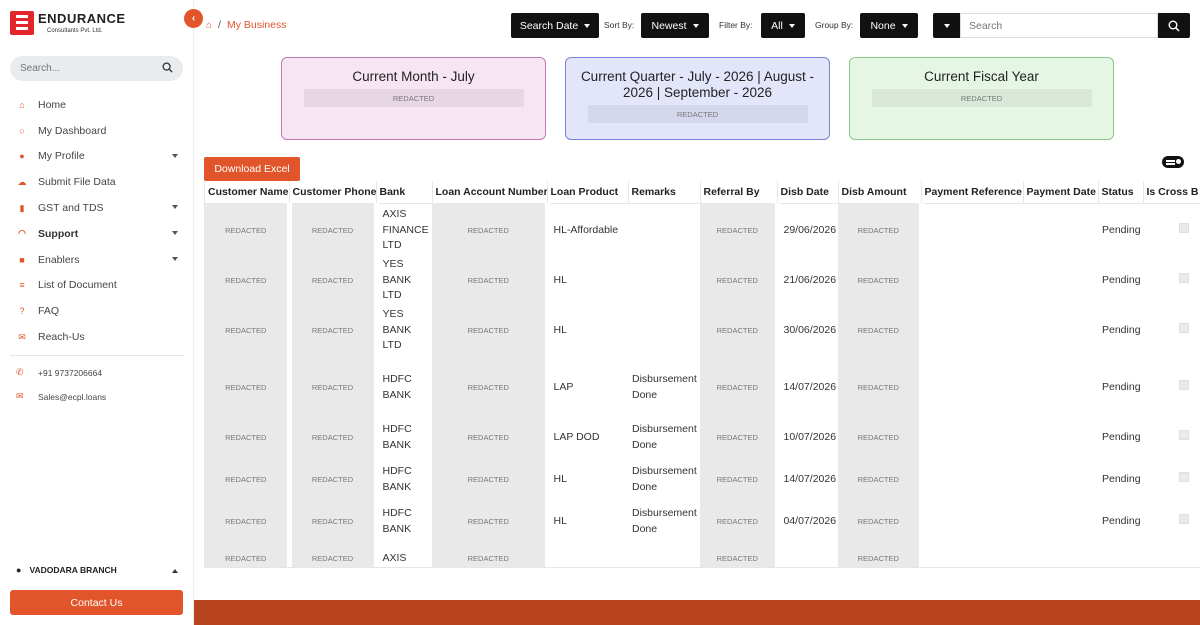 The height and width of the screenshot is (625, 1200). I want to click on column-header: Loan Account Number, so click(490, 192).